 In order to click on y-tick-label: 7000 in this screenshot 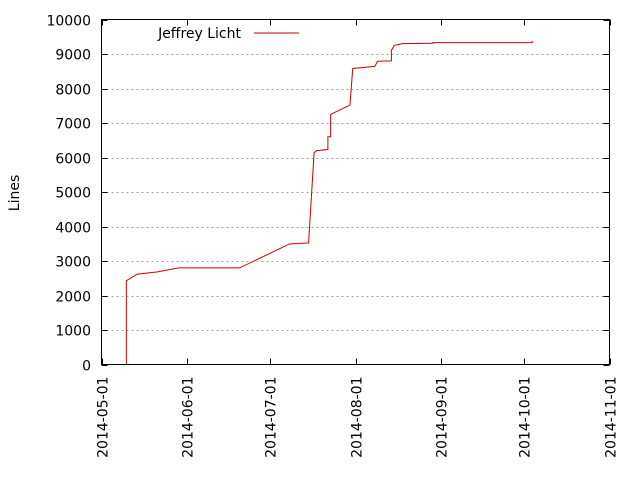, I will do `click(73, 125)`.